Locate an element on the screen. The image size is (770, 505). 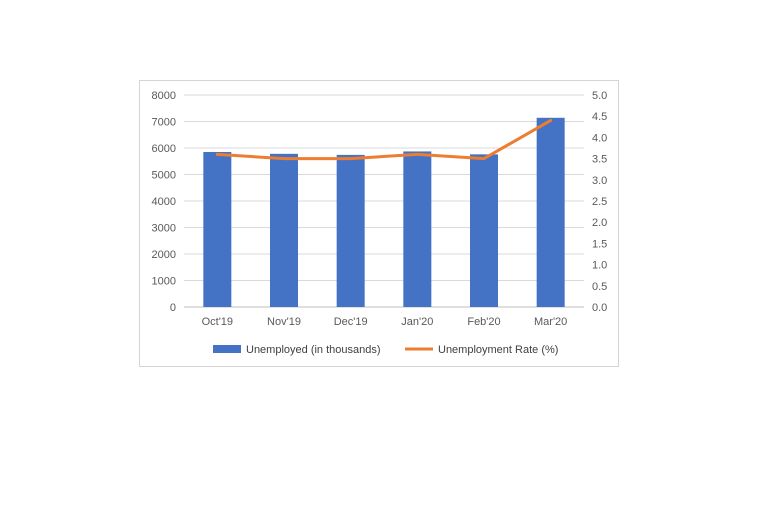
x-axis-tick-label: Oct'19 is located at coordinates (217, 322).